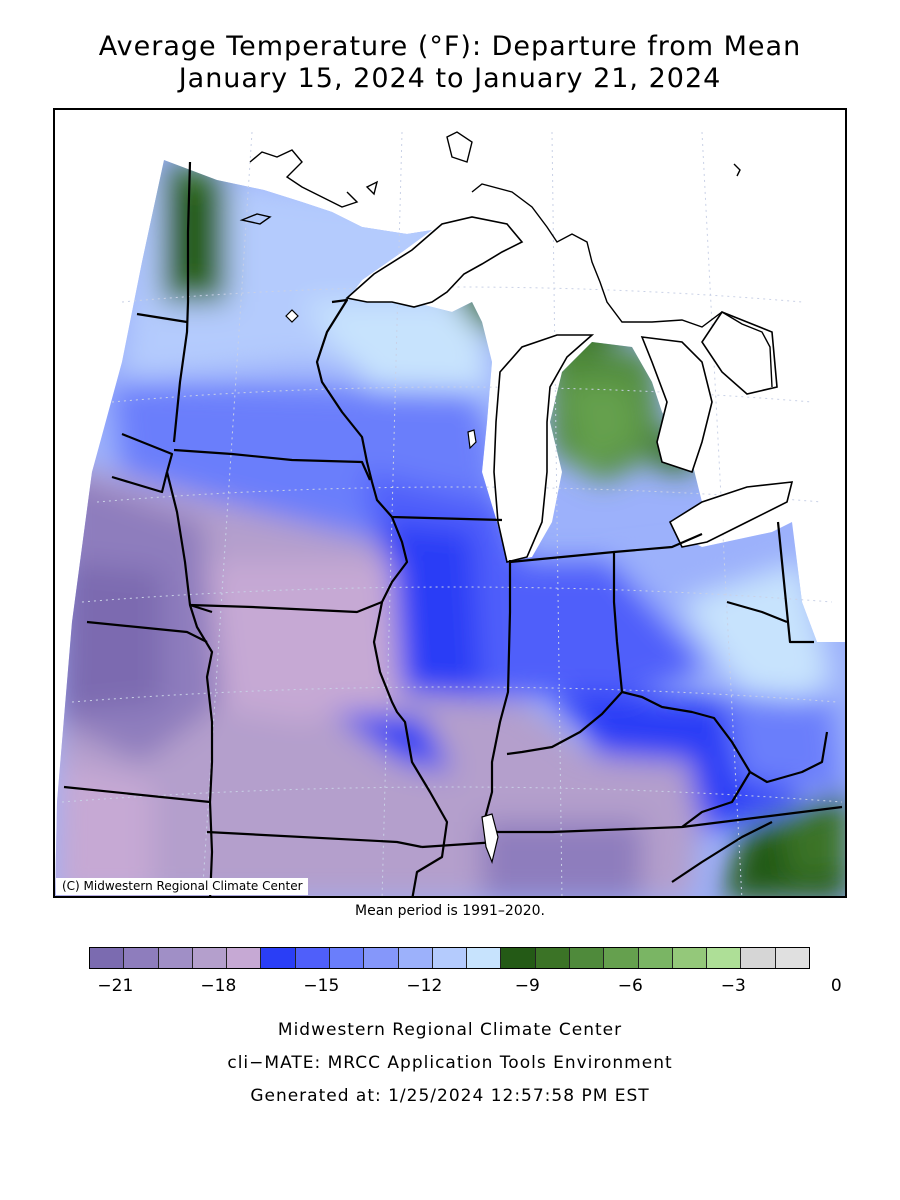 The width and height of the screenshot is (900, 1200). What do you see at coordinates (733, 986) in the screenshot?
I see `legend-tick-label: −3` at bounding box center [733, 986].